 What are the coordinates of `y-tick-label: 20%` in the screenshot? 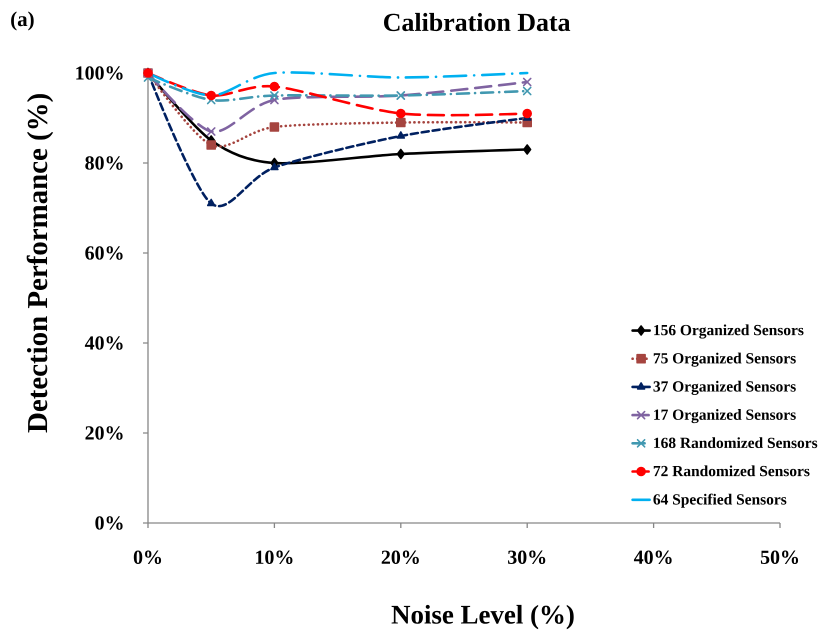 It's located at (104, 433).